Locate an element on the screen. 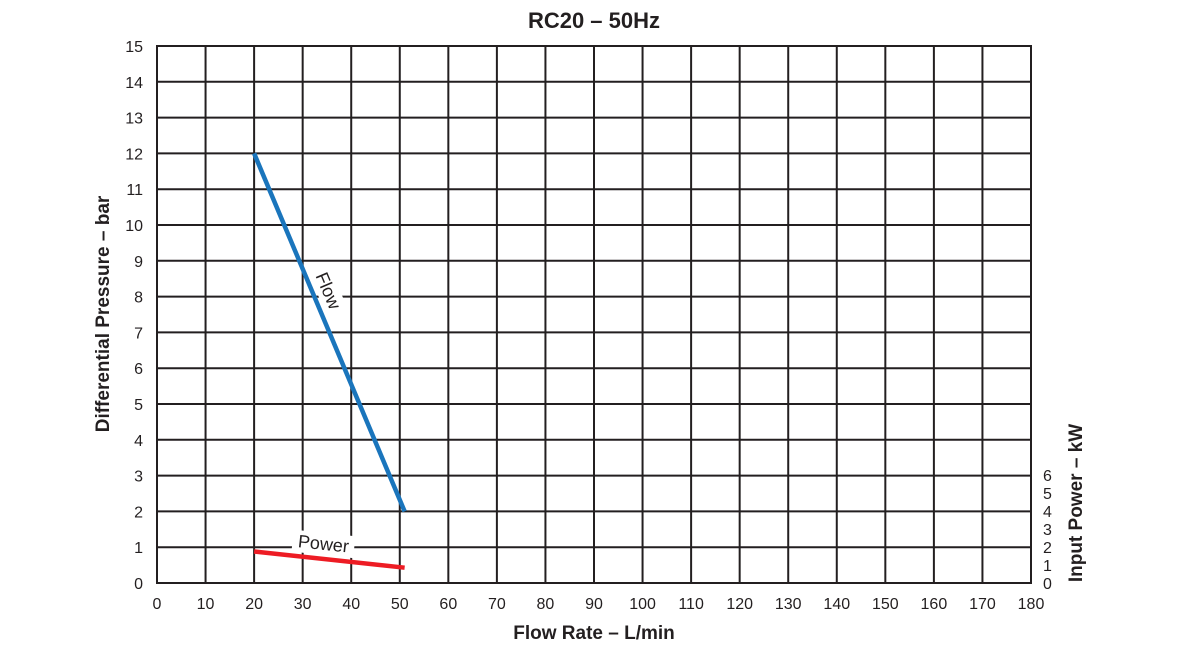  y-tick-label: 10 is located at coordinates (134, 226).